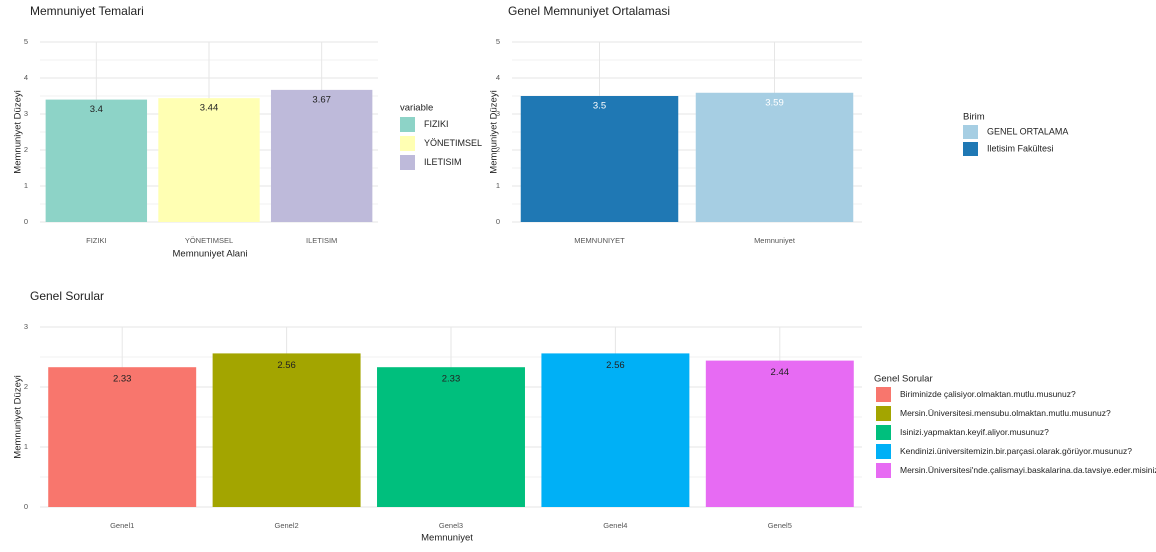 This screenshot has width=1156, height=552. Describe the element at coordinates (96, 160) in the screenshot. I see `bar-fiziki` at that location.